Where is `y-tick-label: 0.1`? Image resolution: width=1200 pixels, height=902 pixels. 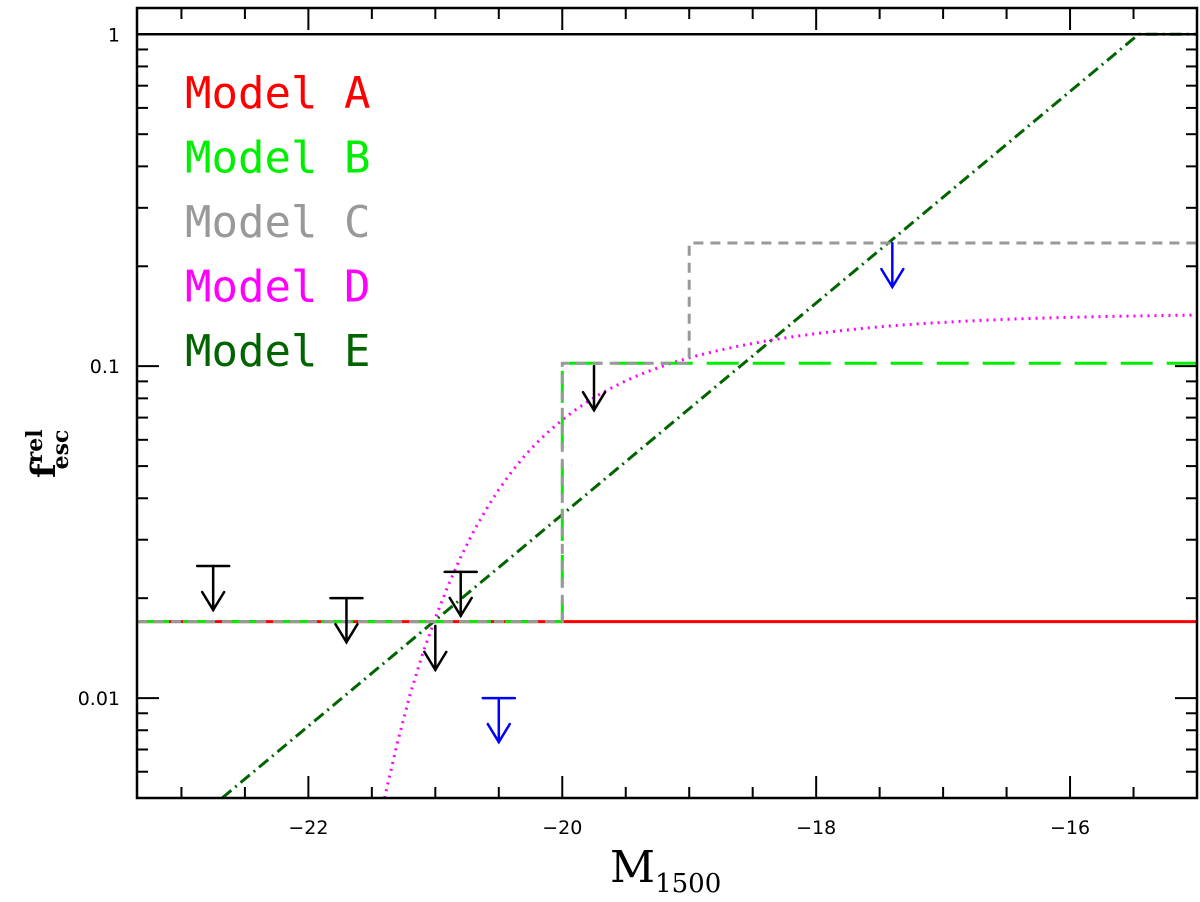
y-tick-label: 0.1 is located at coordinates (105, 367).